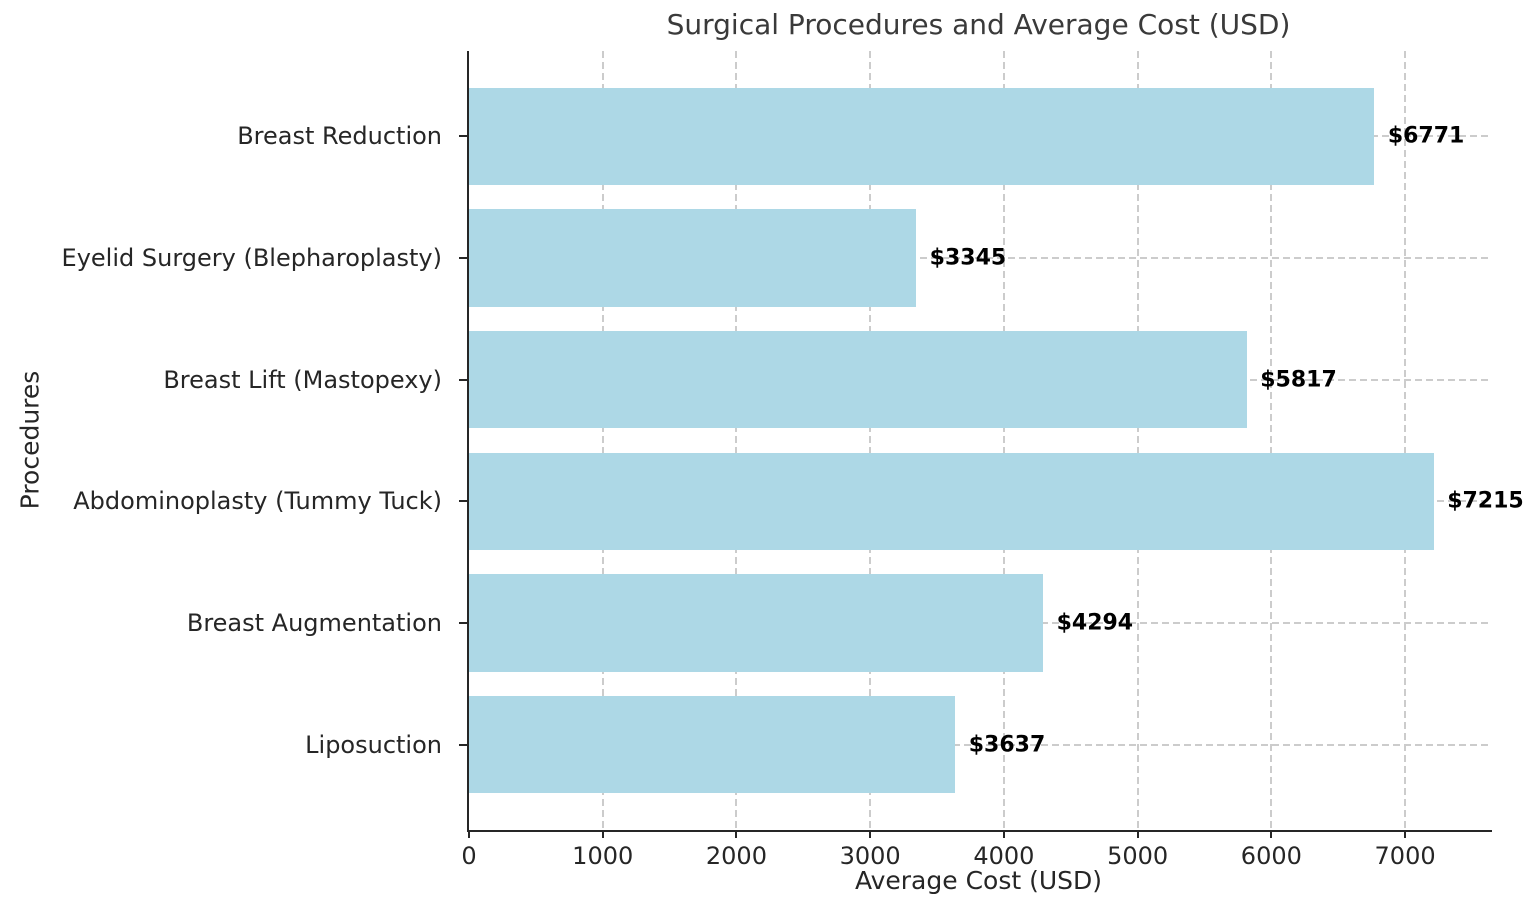 This screenshot has height=912, width=1536. Describe the element at coordinates (302, 379) in the screenshot. I see `y-tick-label: Breast Lift (Mastopexy)` at that location.